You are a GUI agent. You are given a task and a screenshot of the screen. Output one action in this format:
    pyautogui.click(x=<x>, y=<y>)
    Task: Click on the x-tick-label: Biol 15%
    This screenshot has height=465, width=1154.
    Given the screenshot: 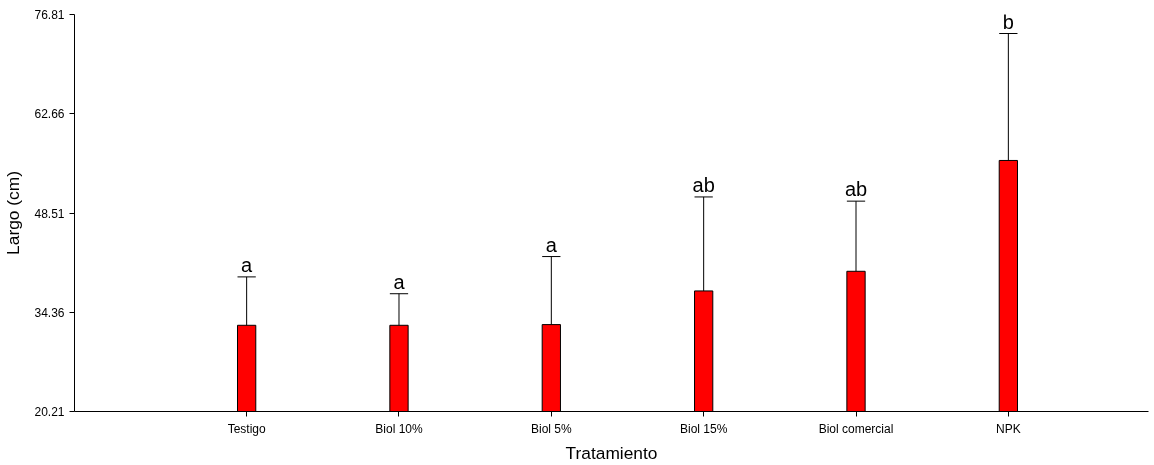 What is the action you would take?
    pyautogui.click(x=703, y=428)
    